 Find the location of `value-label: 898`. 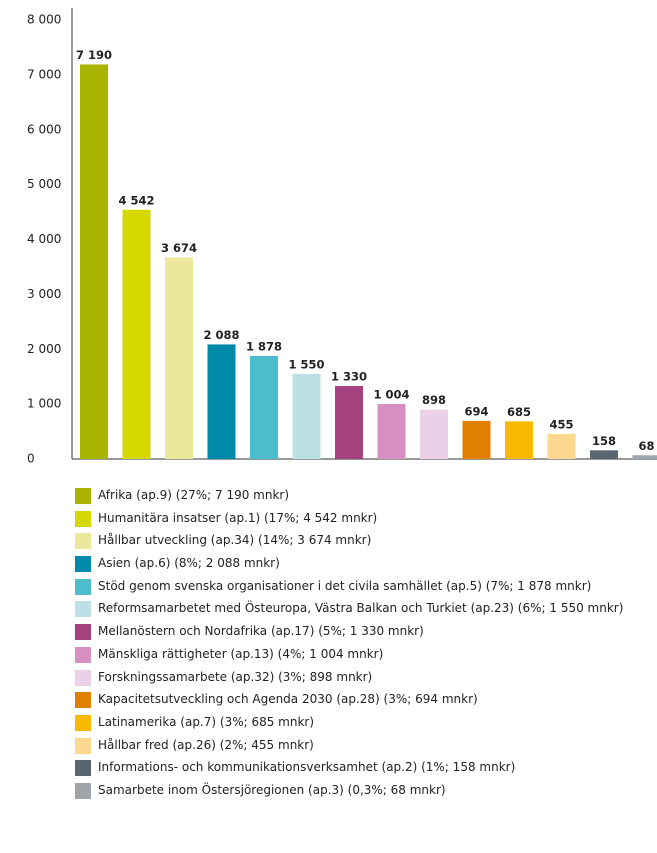

value-label: 898 is located at coordinates (434, 400).